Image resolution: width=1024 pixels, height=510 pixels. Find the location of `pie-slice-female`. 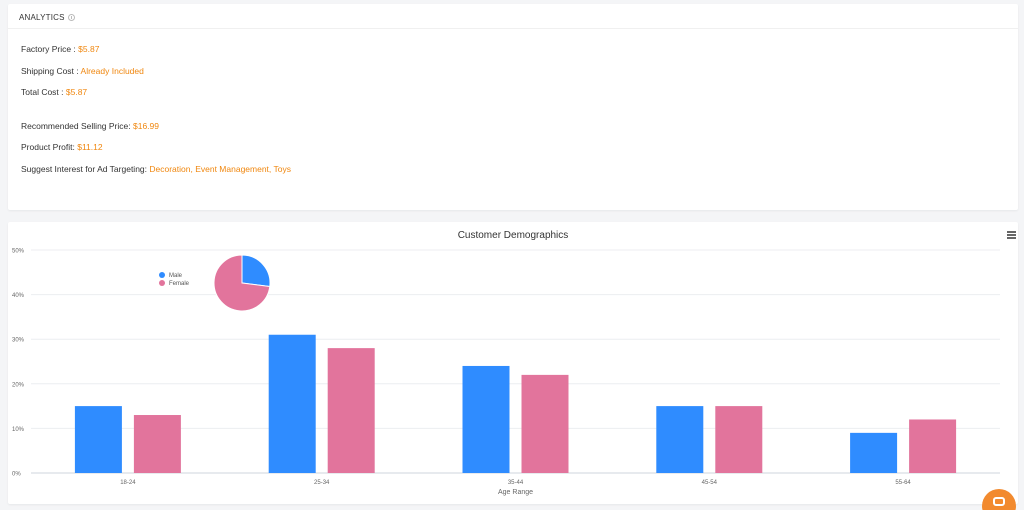

pie-slice-female is located at coordinates (242, 283).